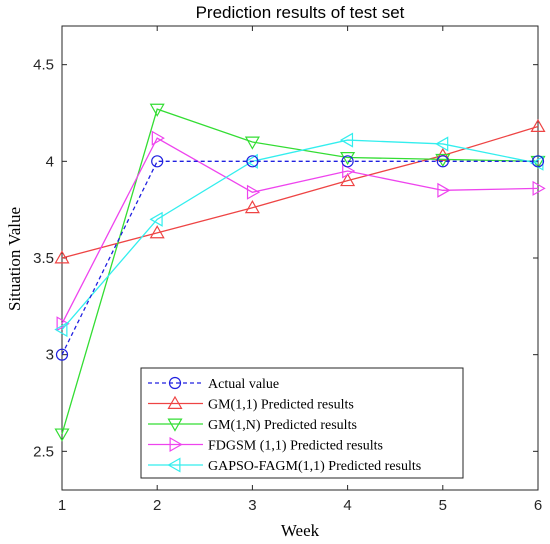 The height and width of the screenshot is (544, 550). I want to click on y-axis-label: Situation Value, so click(14, 259).